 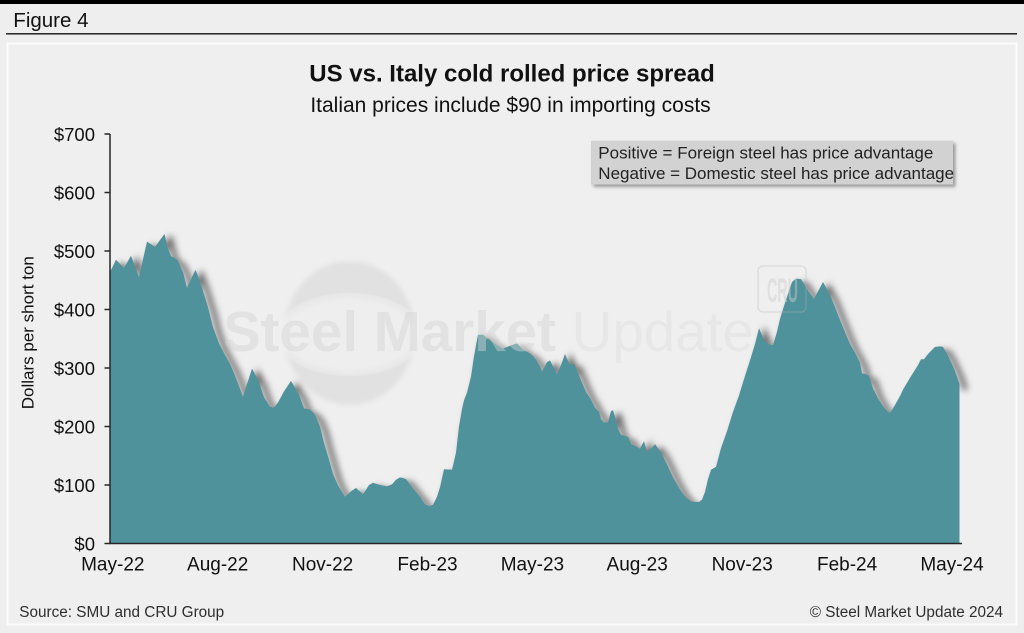 I want to click on svg-text: Nov-23, so click(x=742, y=565).